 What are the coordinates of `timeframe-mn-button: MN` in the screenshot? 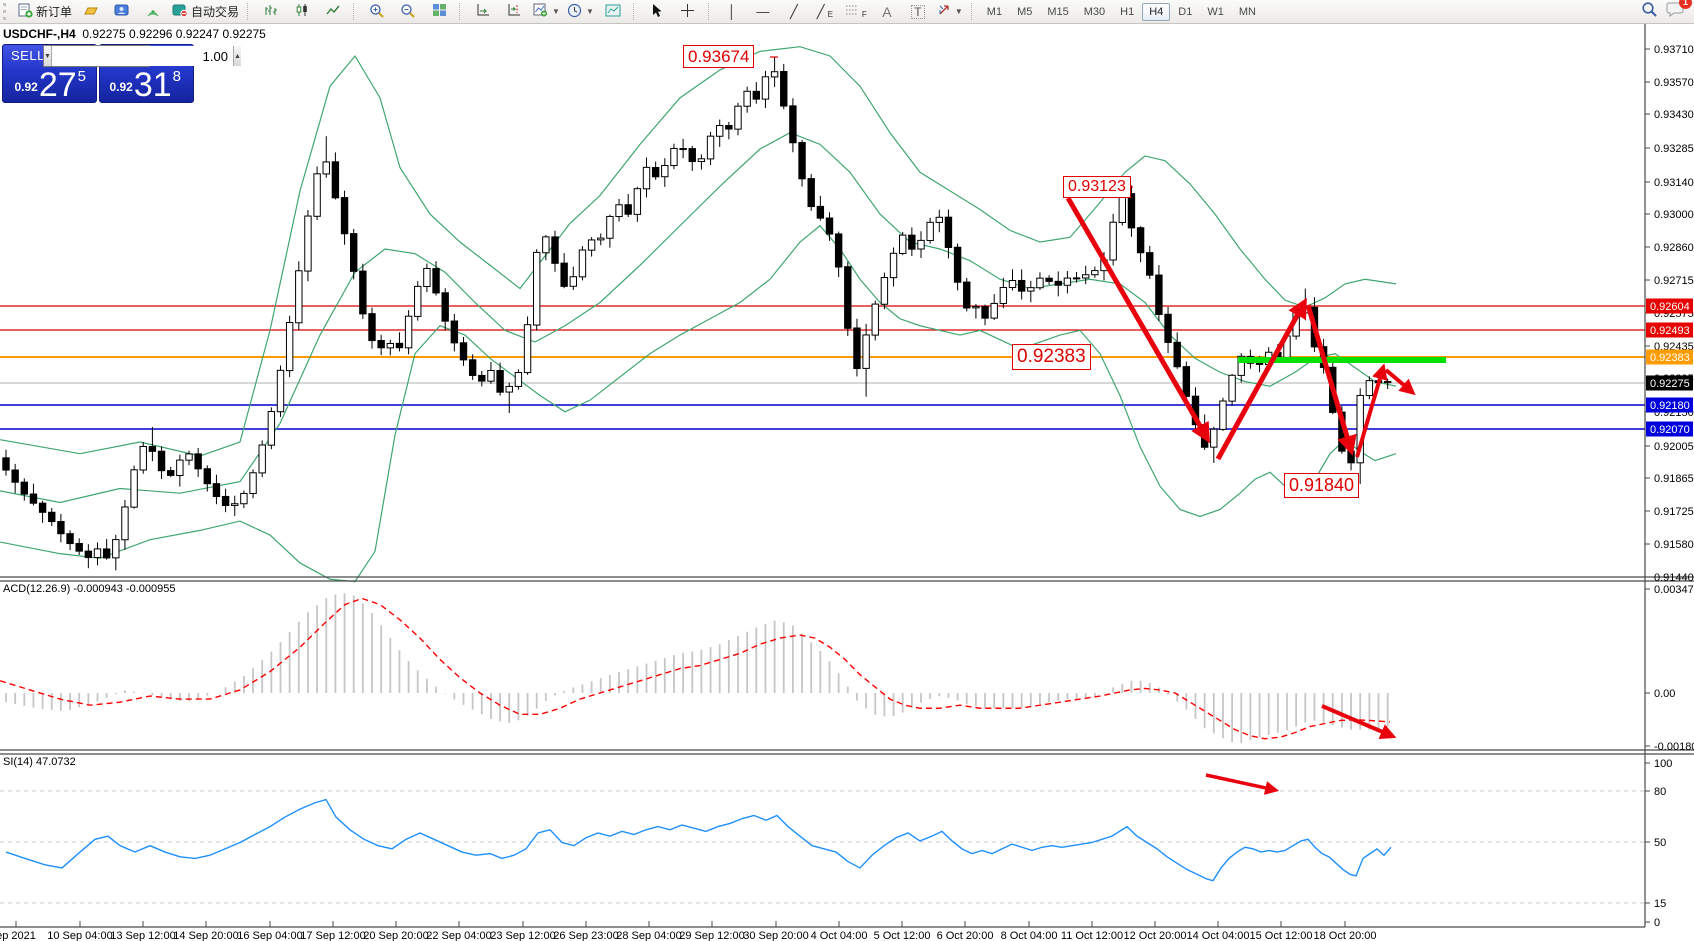 It's located at (1247, 11).